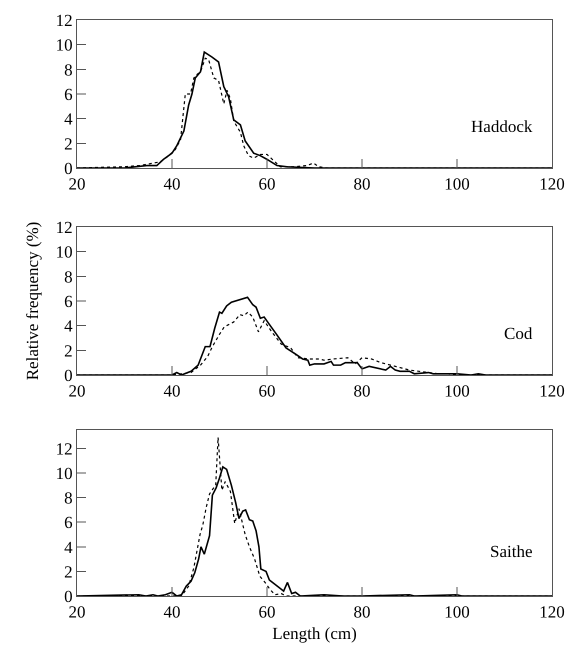 This screenshot has width=568, height=655. I want to click on annotation: Haddock, so click(502, 126).